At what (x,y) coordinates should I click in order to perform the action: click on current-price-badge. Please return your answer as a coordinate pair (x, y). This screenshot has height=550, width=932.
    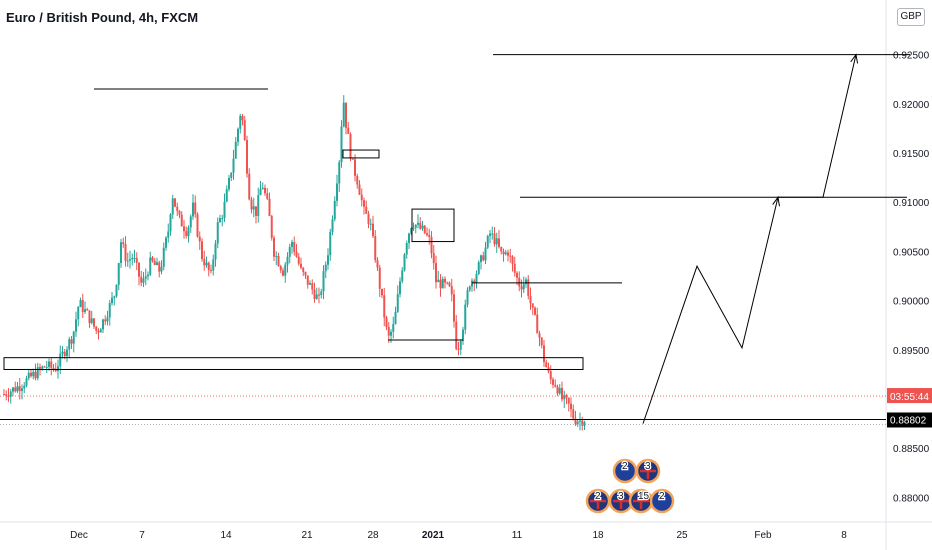
    Looking at the image, I should click on (909, 420).